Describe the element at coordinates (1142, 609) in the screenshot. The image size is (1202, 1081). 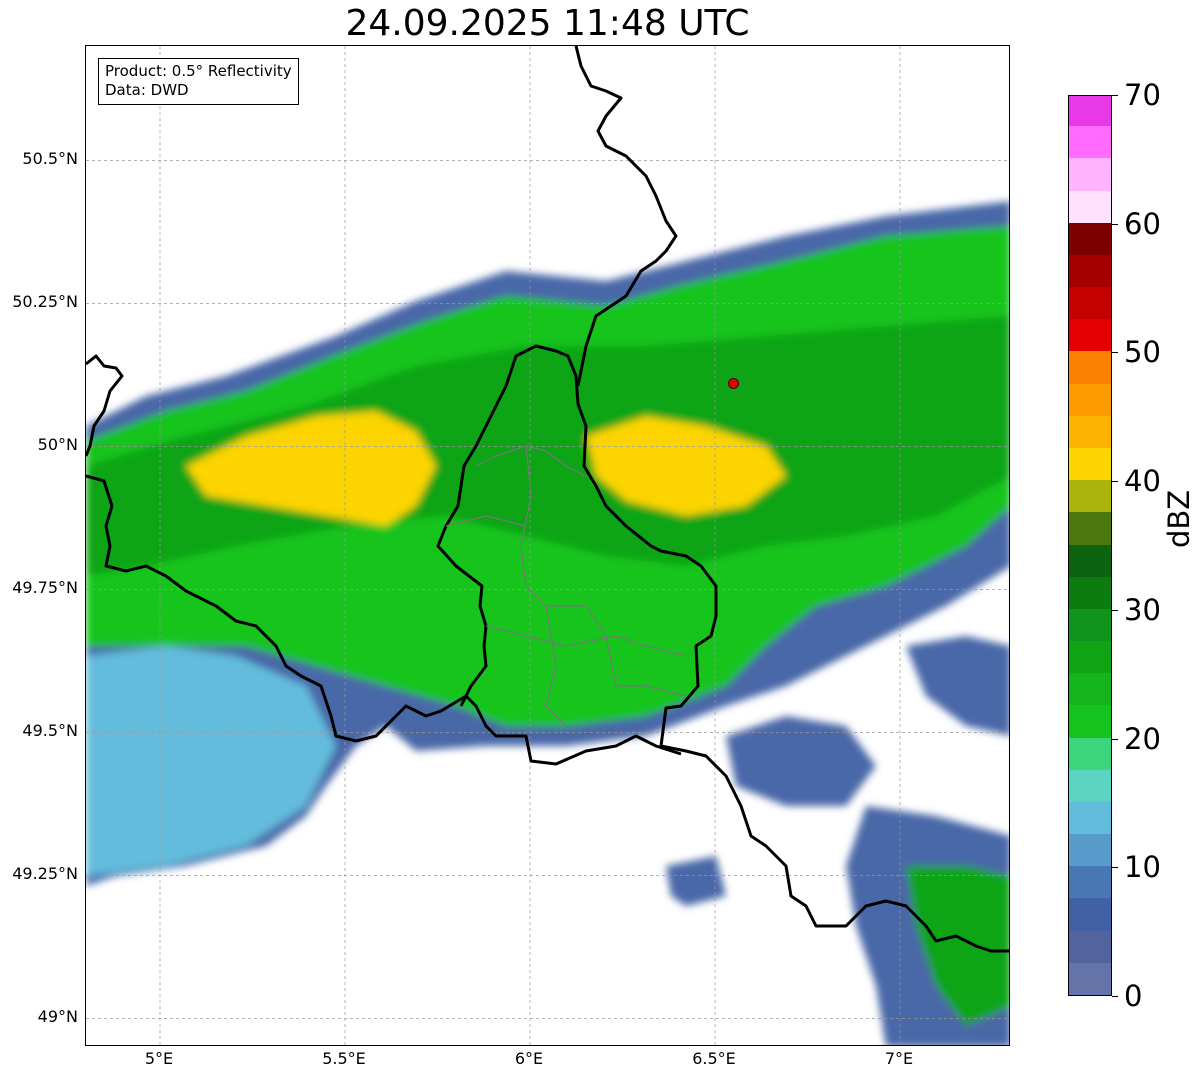
I see `colorbar-tick-label: 30` at that location.